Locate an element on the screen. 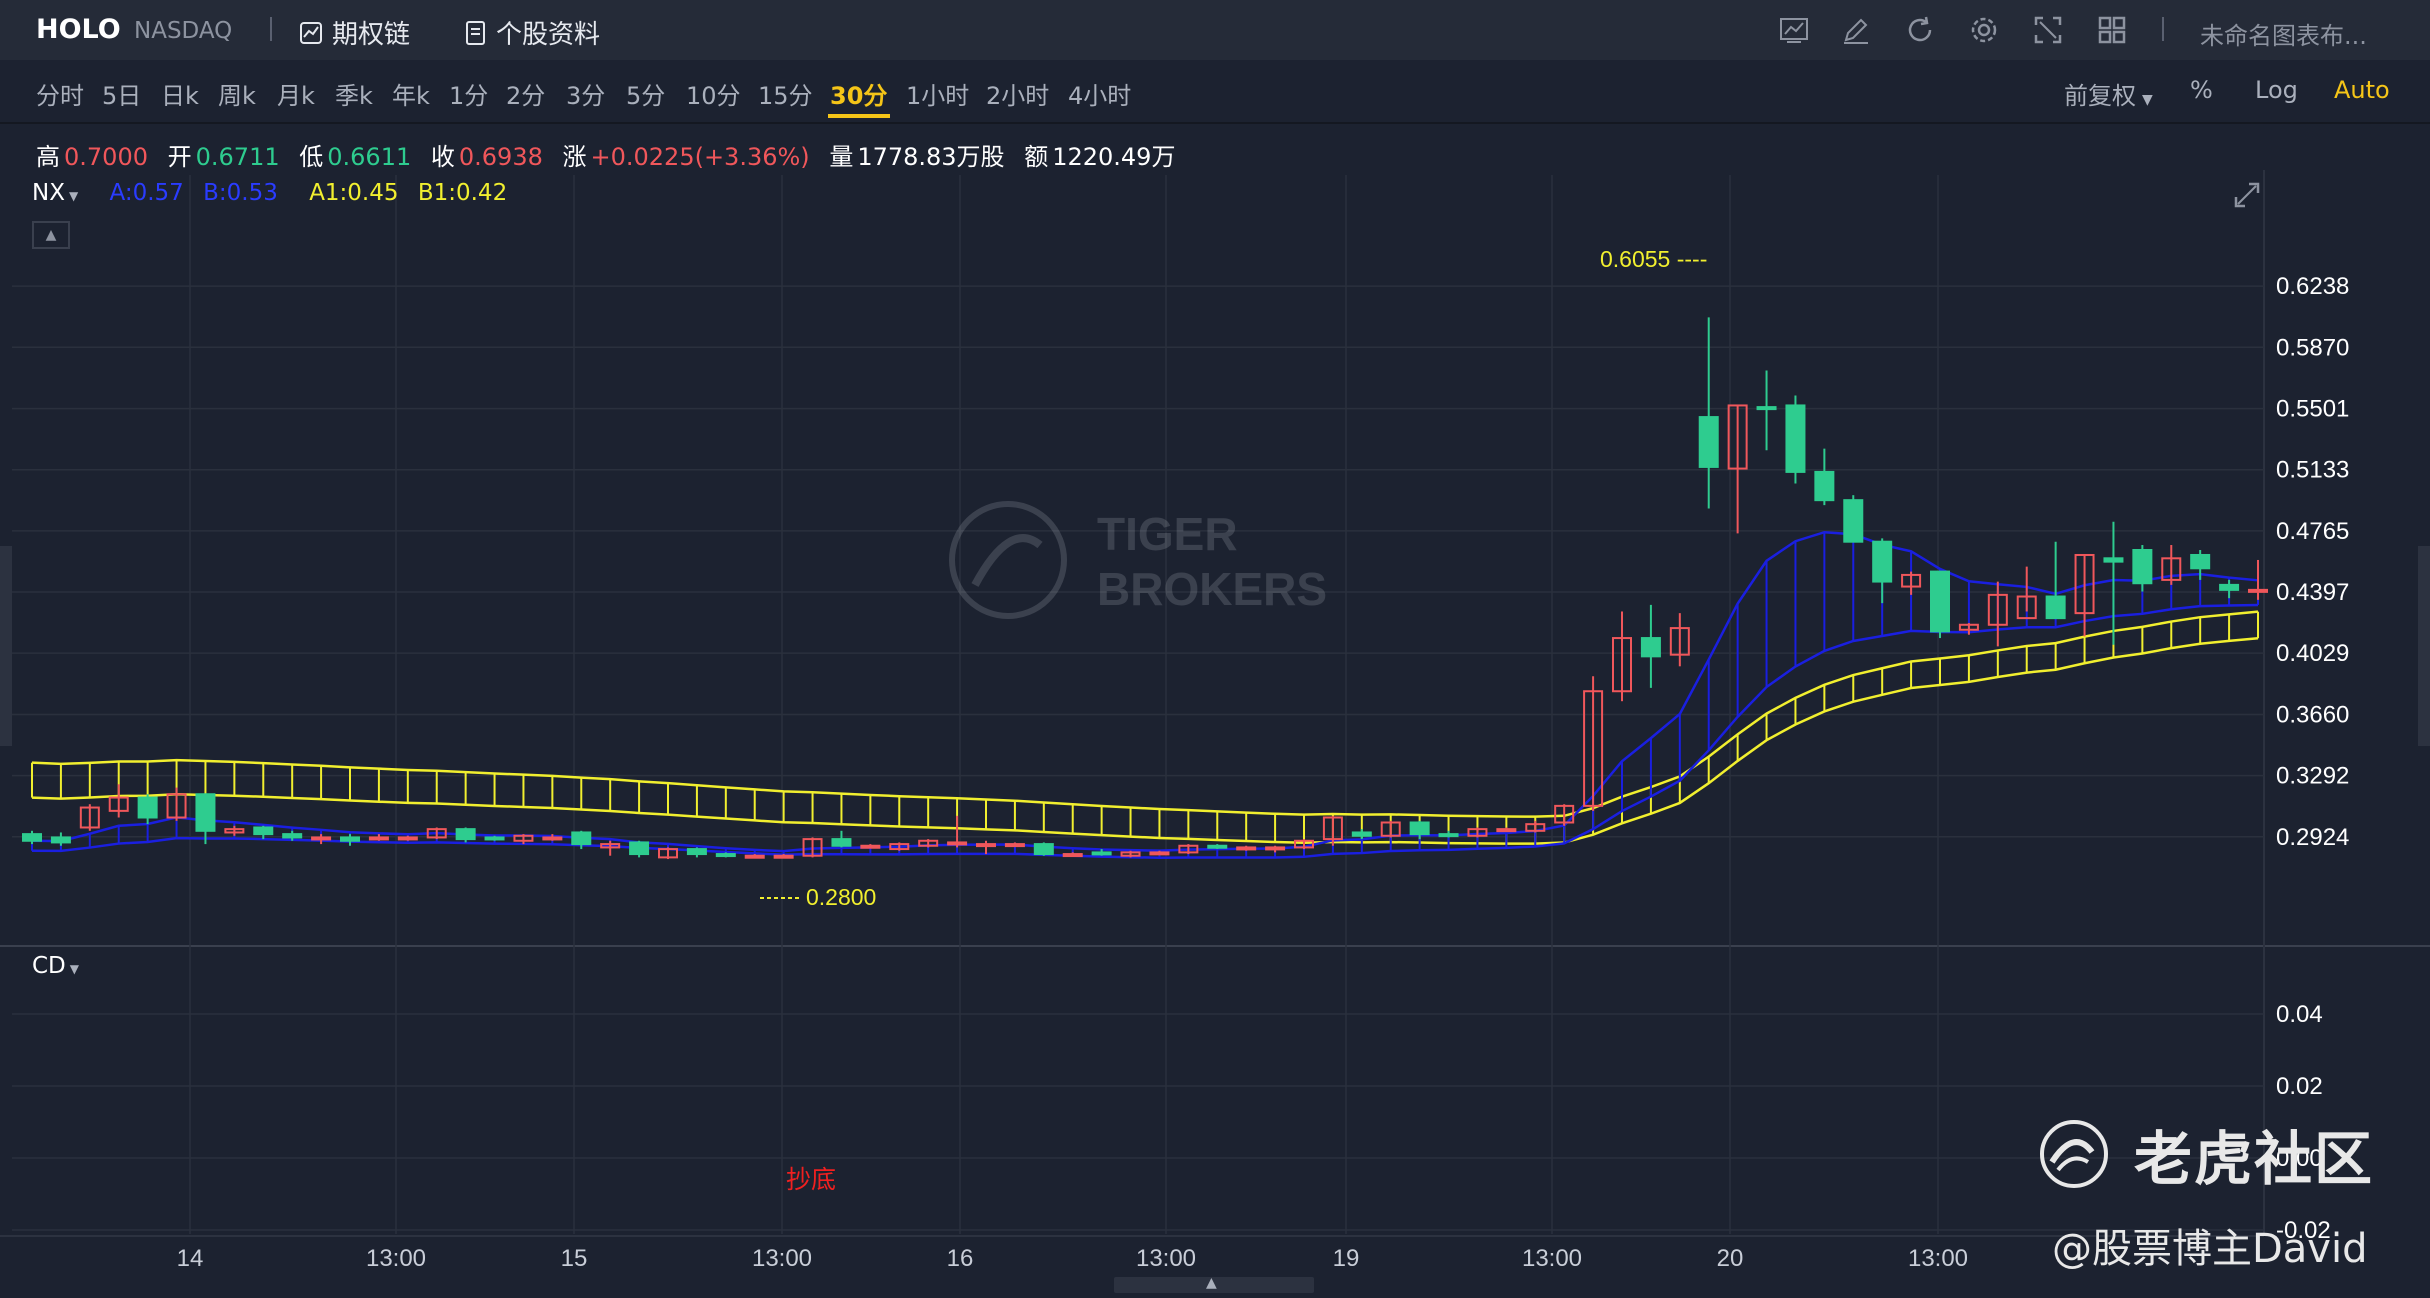 This screenshot has width=2430, height=1298. period-tab: 3分 is located at coordinates (586, 96).